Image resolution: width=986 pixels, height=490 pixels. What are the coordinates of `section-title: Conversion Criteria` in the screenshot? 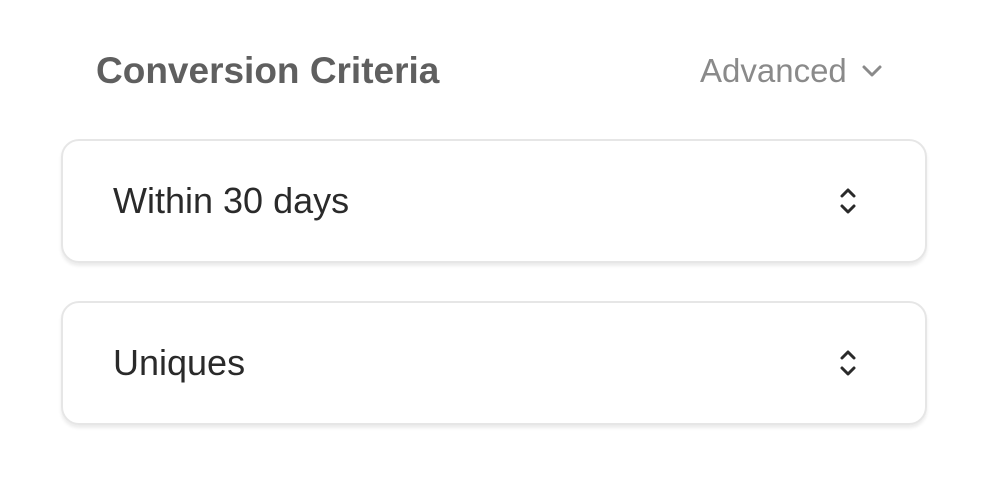 It's located at (268, 70).